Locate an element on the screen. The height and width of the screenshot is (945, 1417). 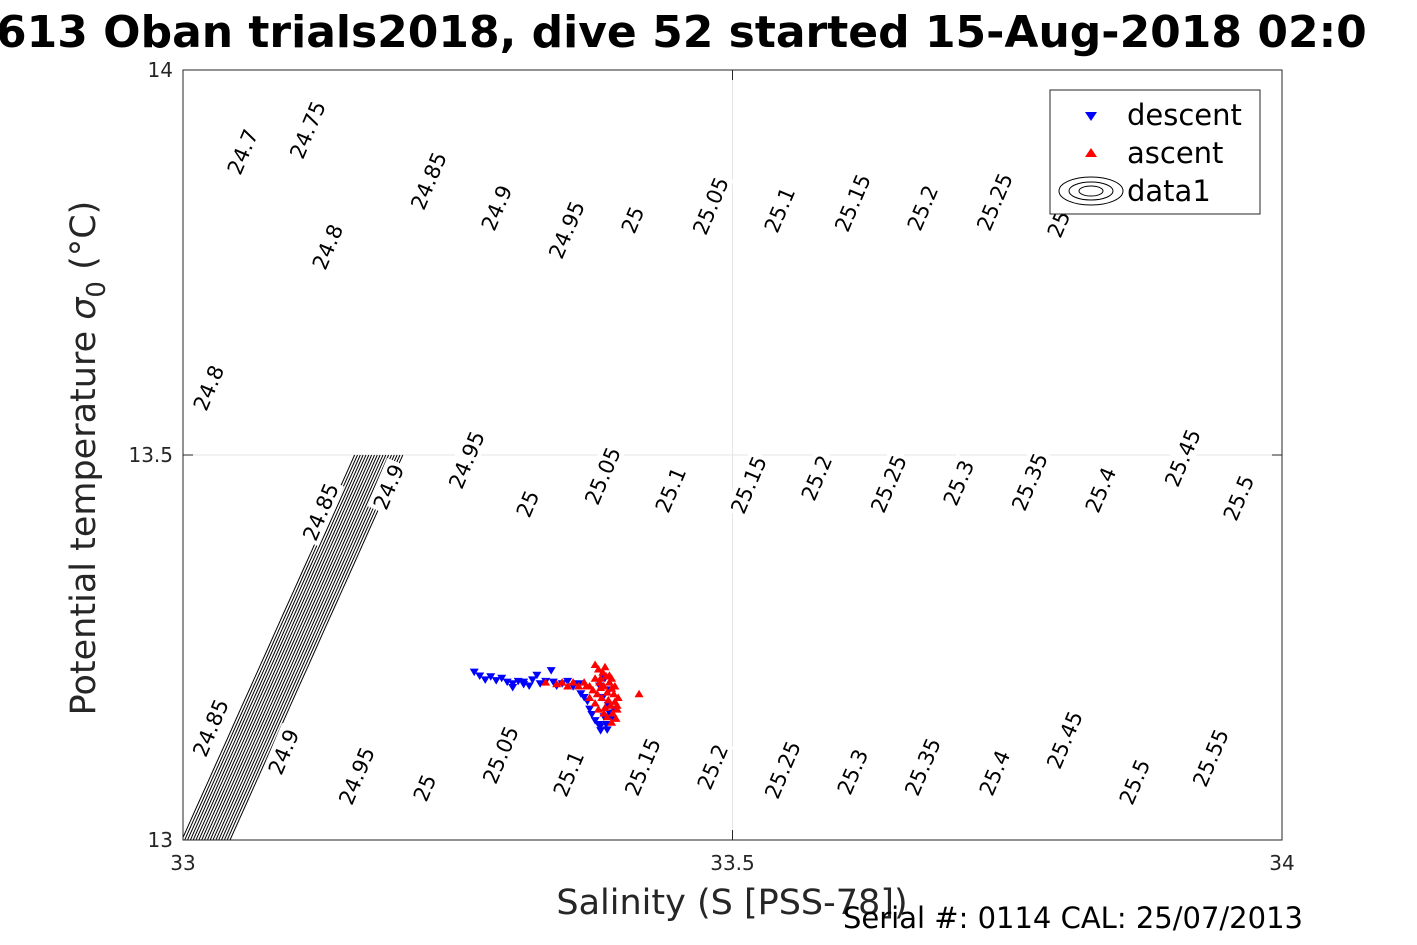
y-axis-label: Potential temperature σ0 (°C) is located at coordinates (88, 458).